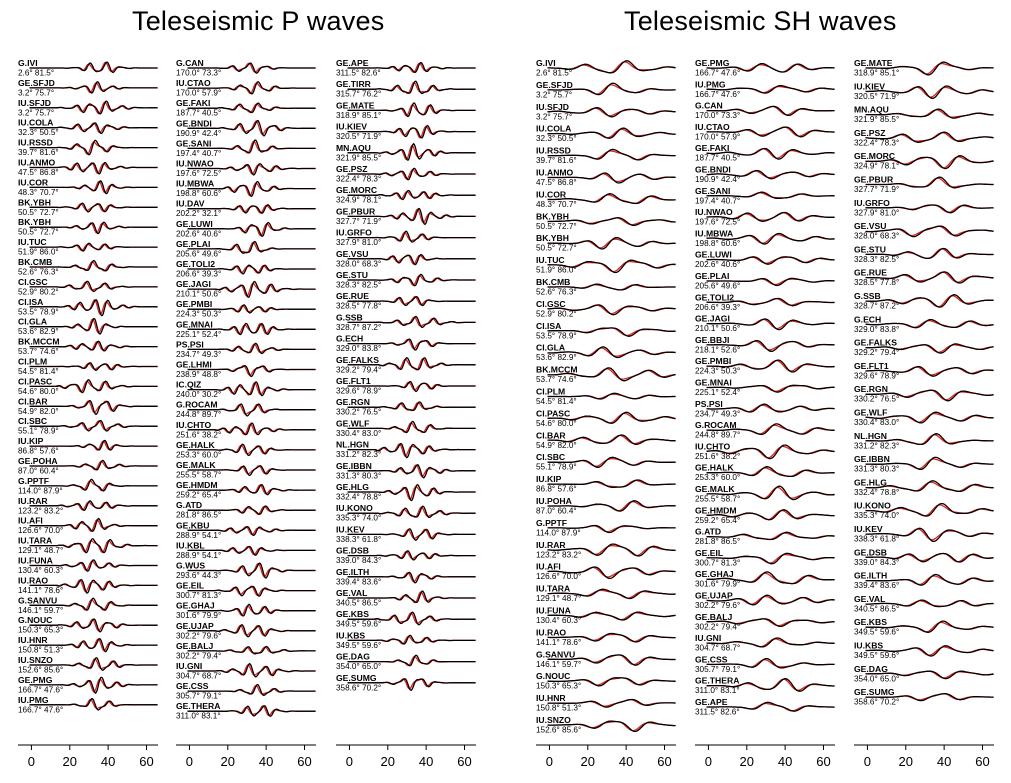  What do you see at coordinates (556, 292) in the screenshot?
I see `station-distance-azimuth: 52.6° 76.3°` at bounding box center [556, 292].